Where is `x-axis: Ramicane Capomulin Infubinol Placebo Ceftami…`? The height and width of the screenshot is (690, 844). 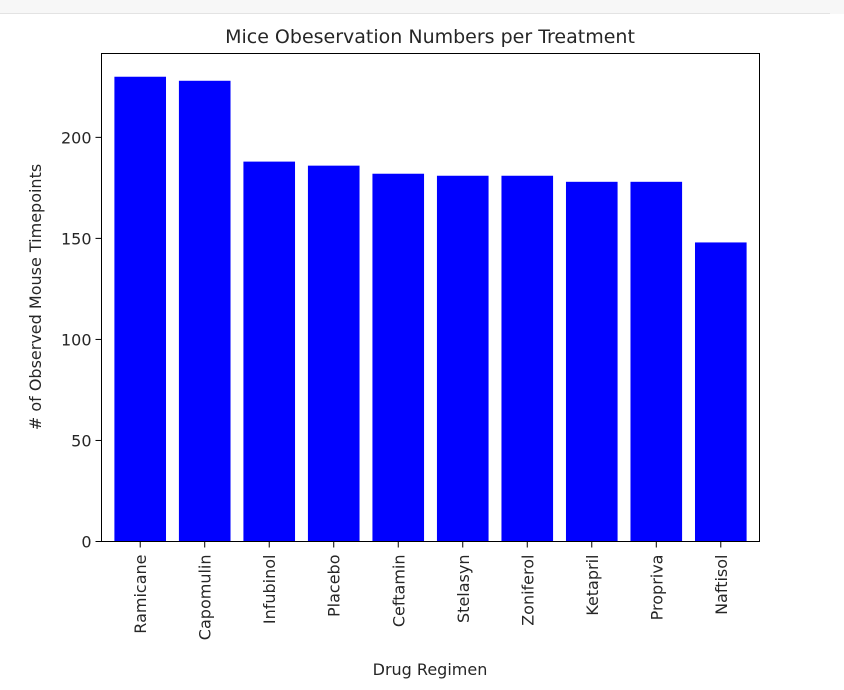
x-axis: Ramicane Capomulin Infubinol Placebo Ceftami… is located at coordinates (431, 591).